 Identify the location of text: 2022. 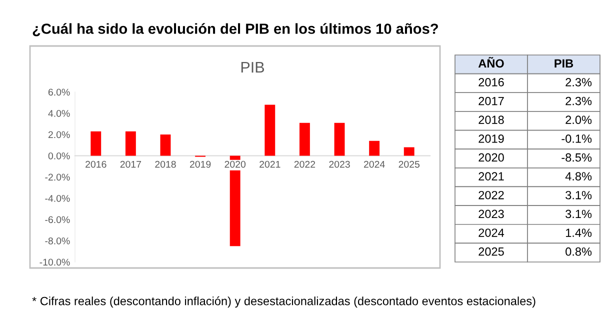
(491, 195).